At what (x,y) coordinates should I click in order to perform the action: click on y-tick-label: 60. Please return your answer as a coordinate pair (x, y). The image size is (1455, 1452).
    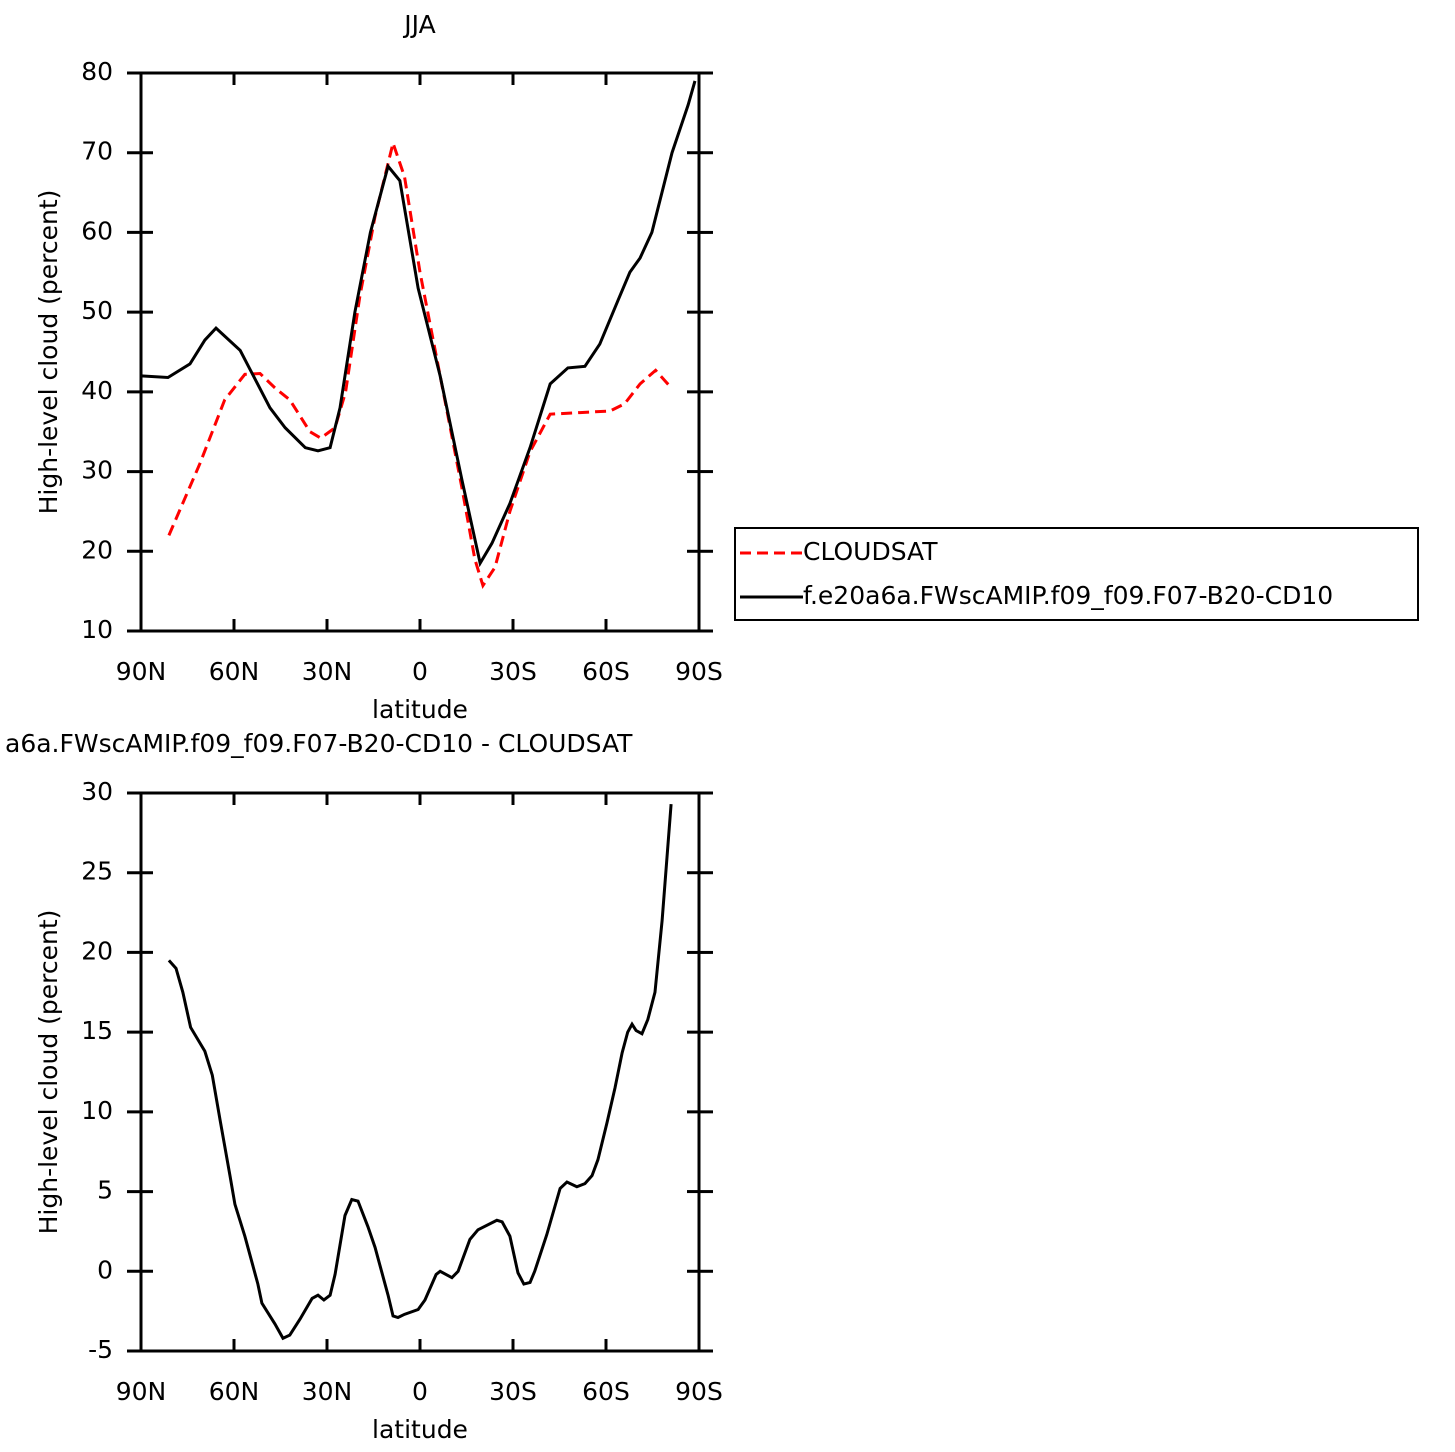
    Looking at the image, I should click on (97, 230).